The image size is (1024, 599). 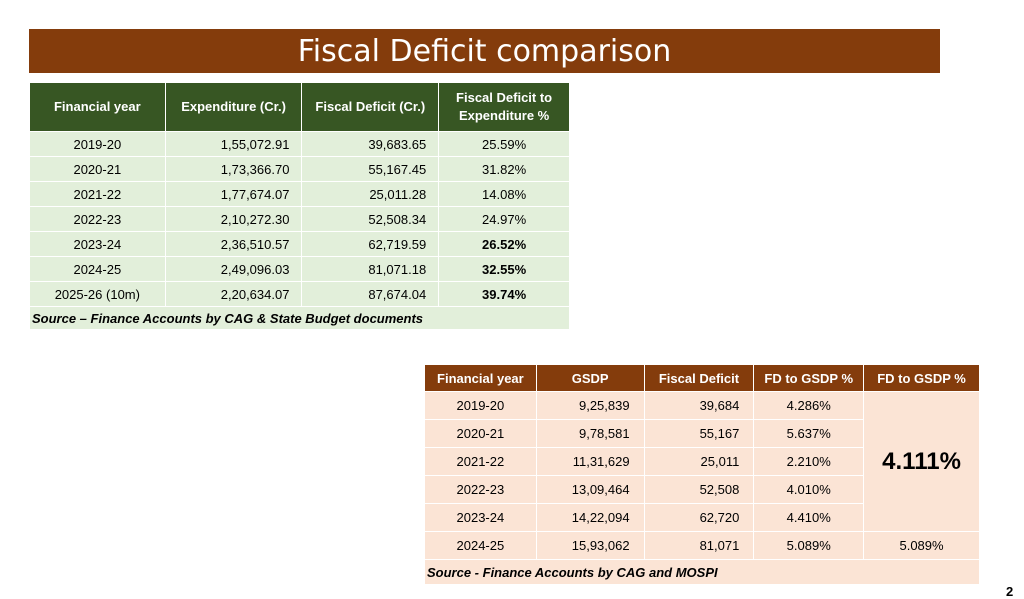 I want to click on table1-header-year: Financial year, so click(x=97, y=107).